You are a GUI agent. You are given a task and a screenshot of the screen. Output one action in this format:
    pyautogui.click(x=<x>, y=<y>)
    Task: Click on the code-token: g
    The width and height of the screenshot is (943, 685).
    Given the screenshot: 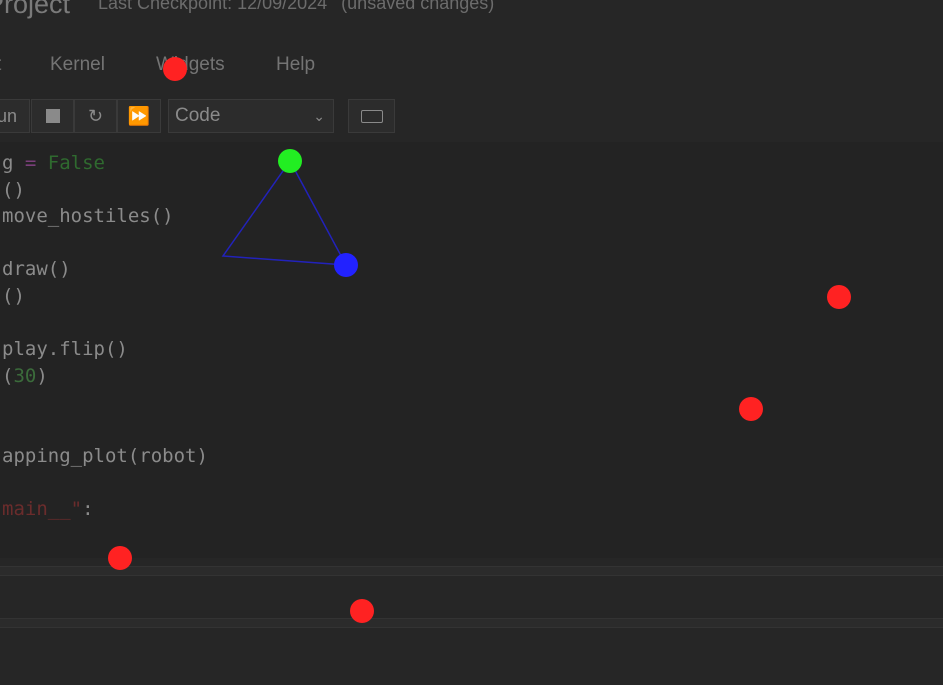 What is the action you would take?
    pyautogui.click(x=13, y=163)
    